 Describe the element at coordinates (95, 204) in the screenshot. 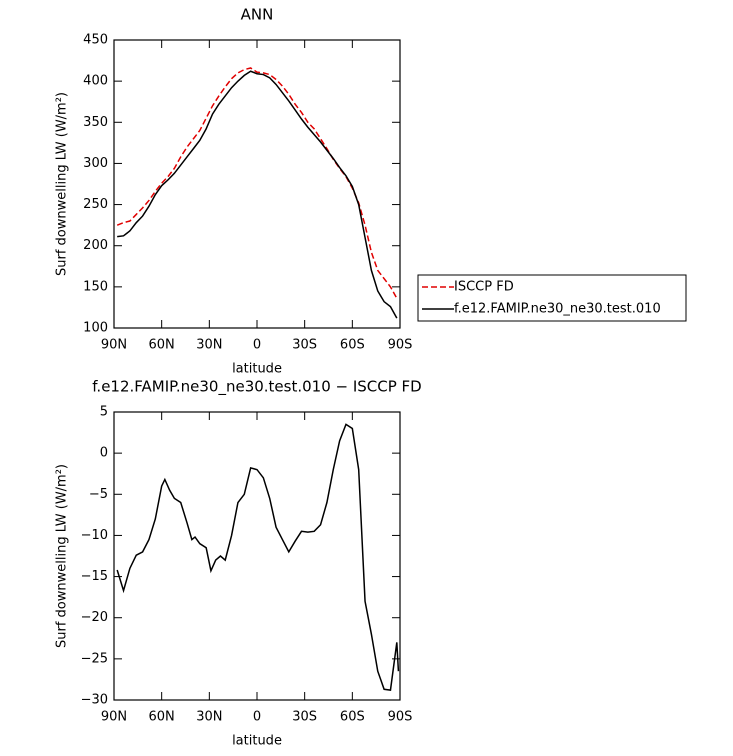

I see `y-tick-label: 250` at that location.